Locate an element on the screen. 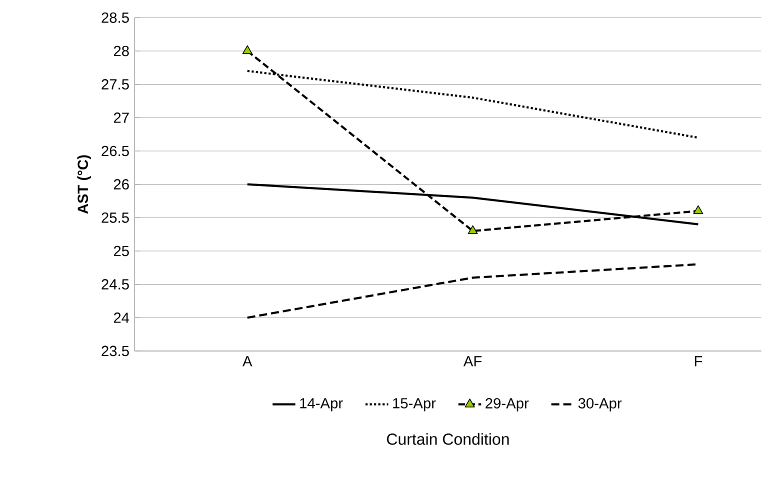 The height and width of the screenshot is (496, 778). x-axis-title: Curtain Condition is located at coordinates (448, 439).